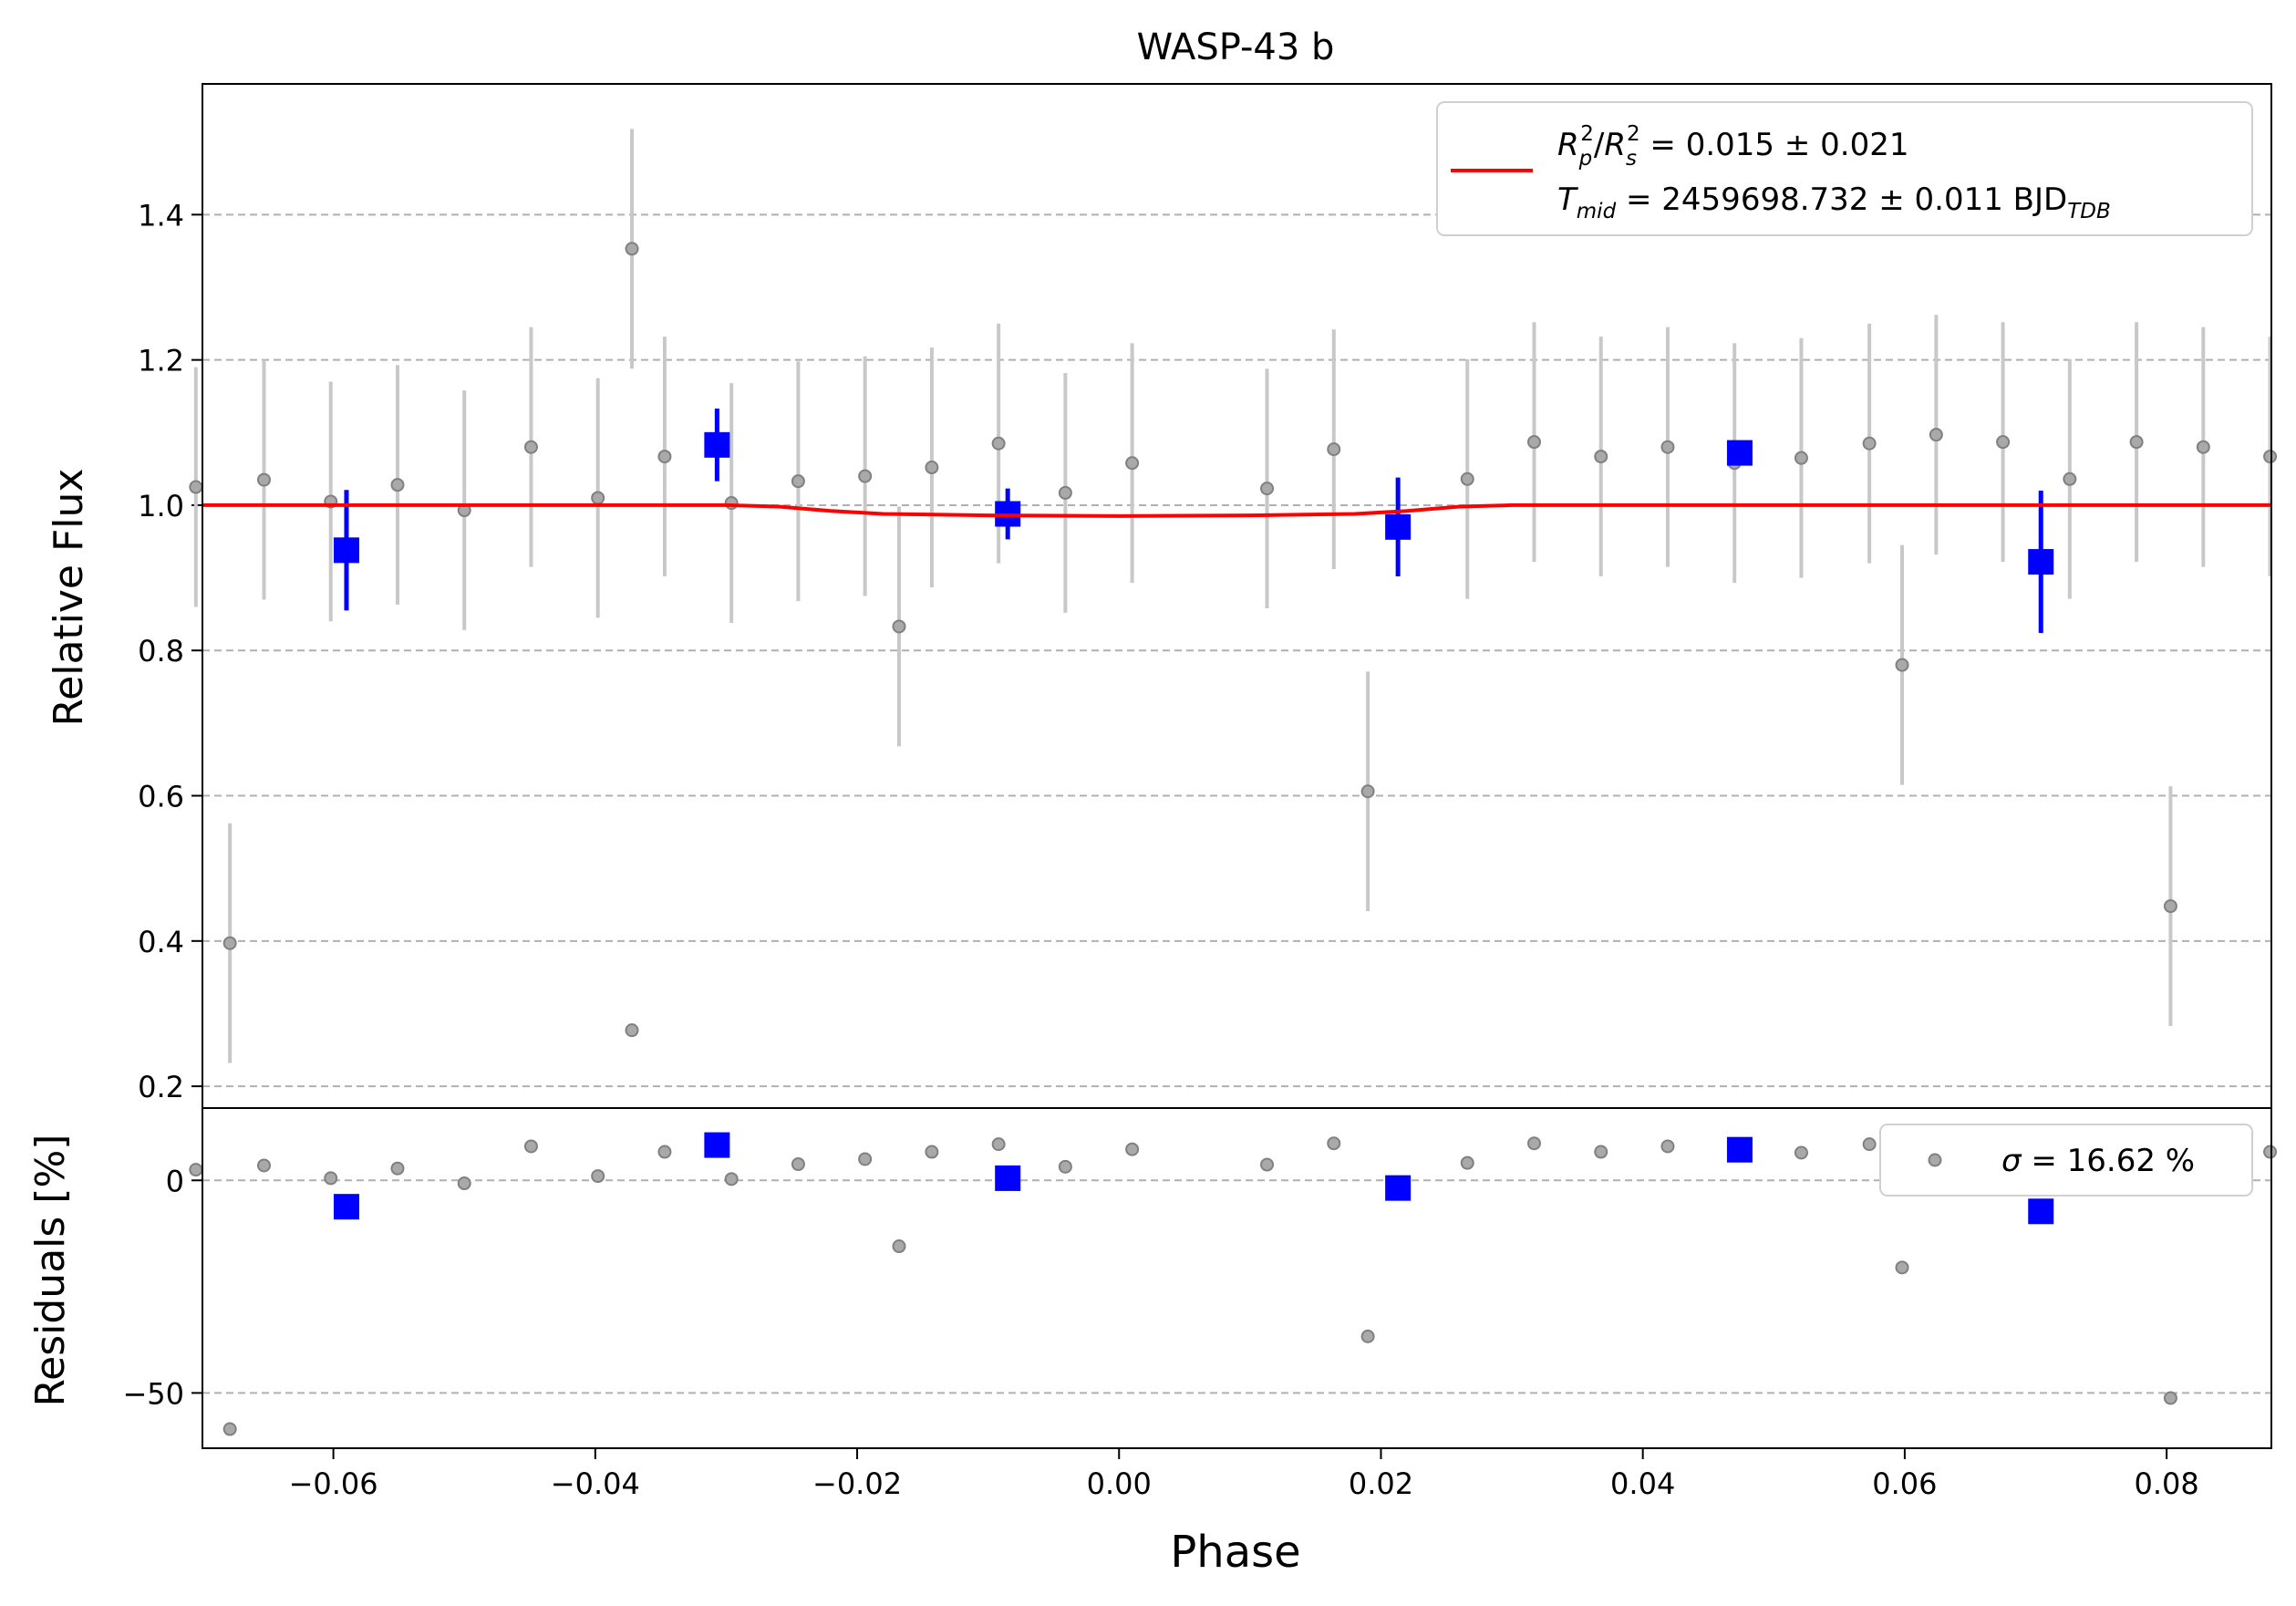 The height and width of the screenshot is (1606, 2296). Describe the element at coordinates (1235, 1552) in the screenshot. I see `x-axis-label: Phase` at that location.